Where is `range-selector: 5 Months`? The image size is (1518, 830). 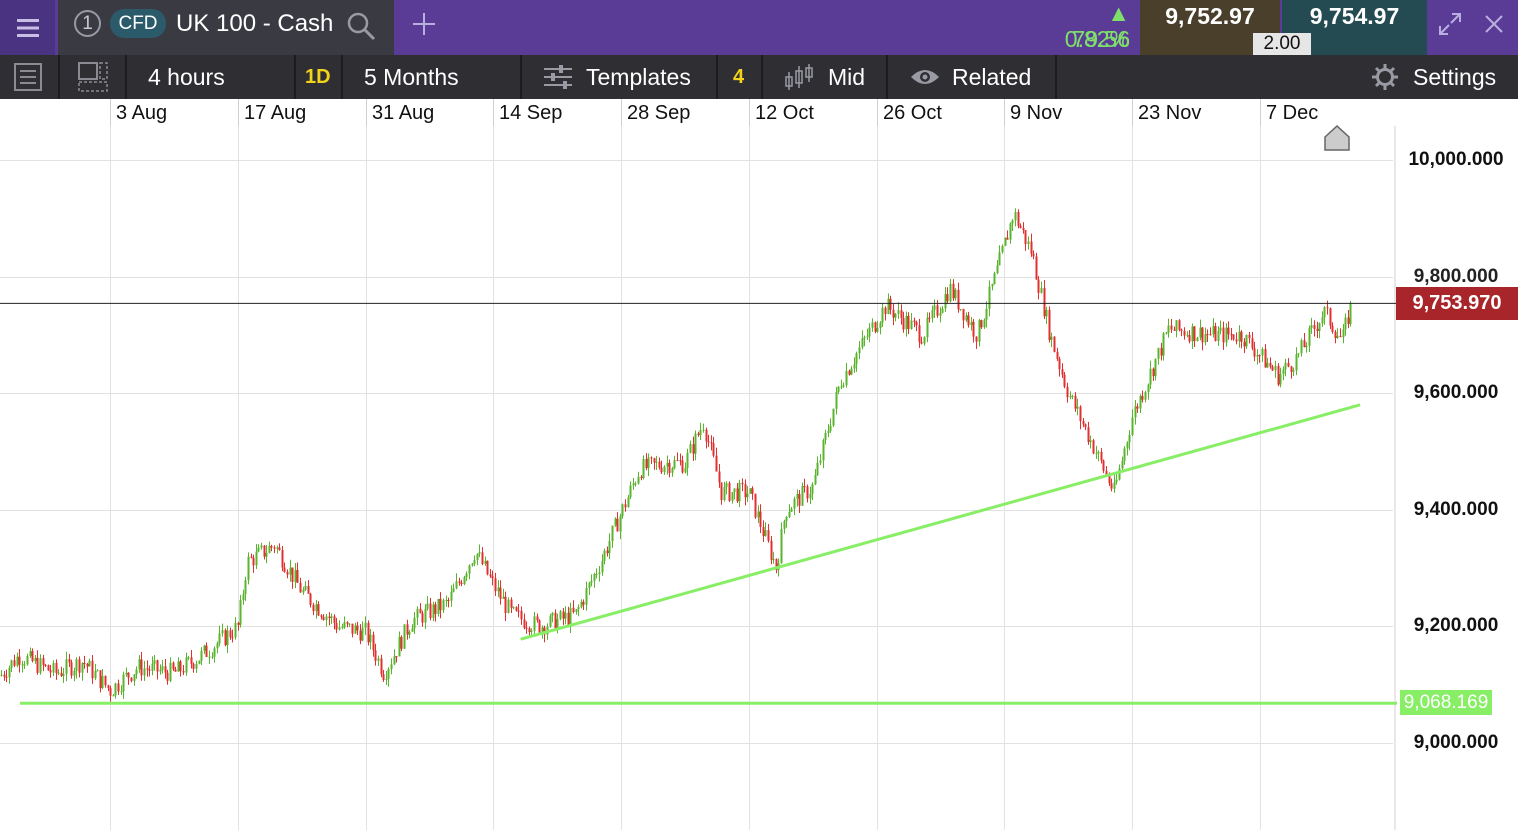
range-selector: 5 Months is located at coordinates (411, 77).